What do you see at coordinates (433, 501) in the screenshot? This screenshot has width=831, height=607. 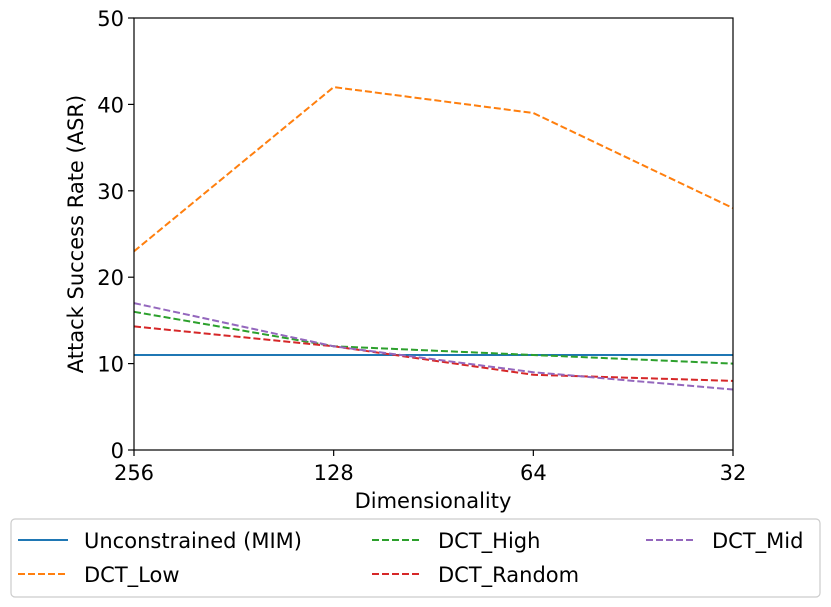 I see `x-axis-label: Dimensionality` at bounding box center [433, 501].